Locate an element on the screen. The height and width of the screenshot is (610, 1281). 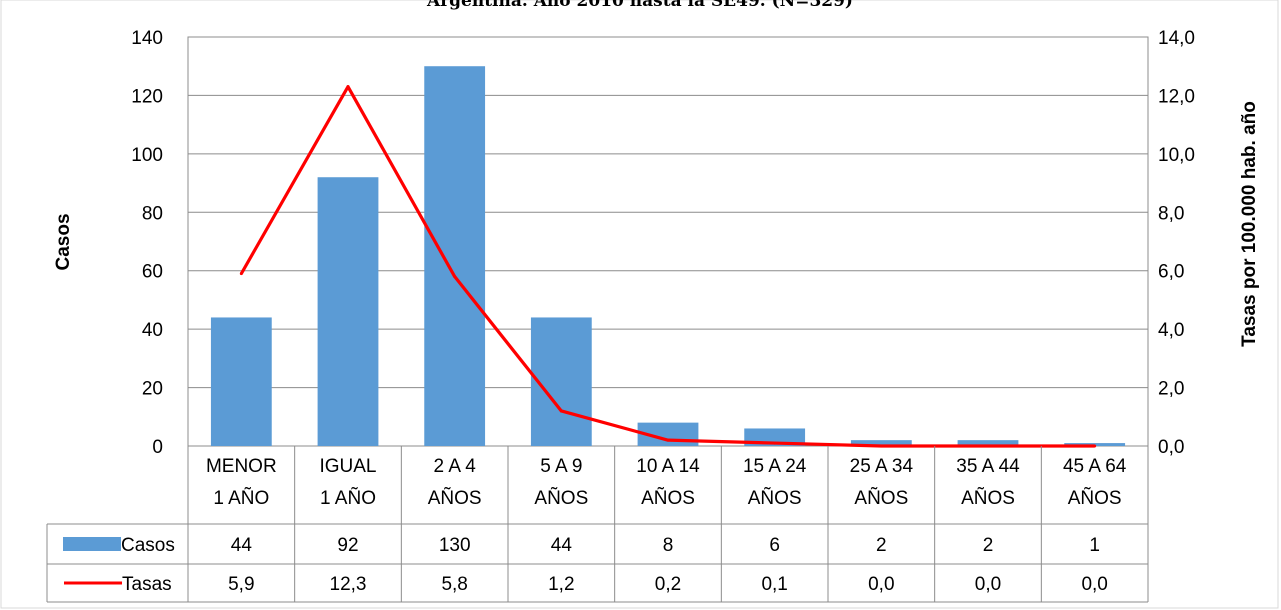
tasas-value: 5,9 is located at coordinates (241, 584).